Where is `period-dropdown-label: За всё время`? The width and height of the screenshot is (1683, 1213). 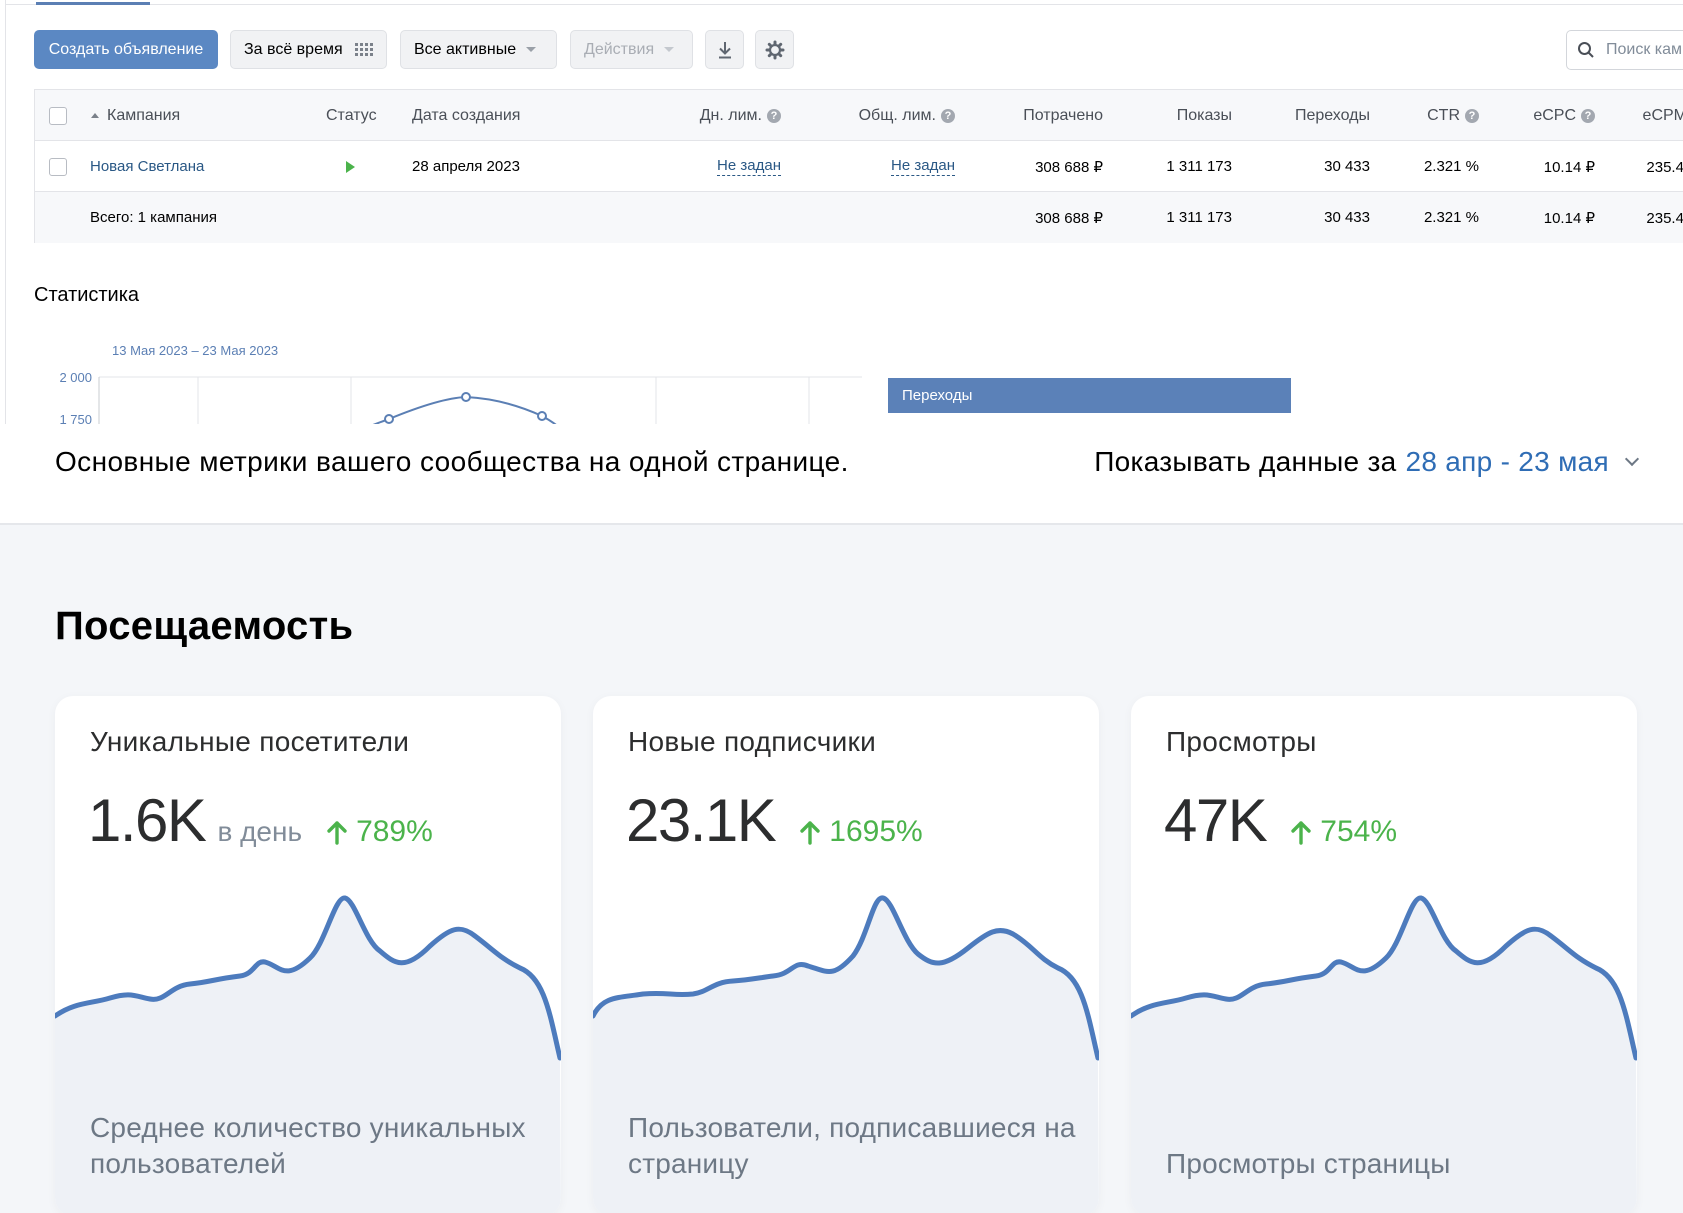 period-dropdown-label: За всё время is located at coordinates (293, 49).